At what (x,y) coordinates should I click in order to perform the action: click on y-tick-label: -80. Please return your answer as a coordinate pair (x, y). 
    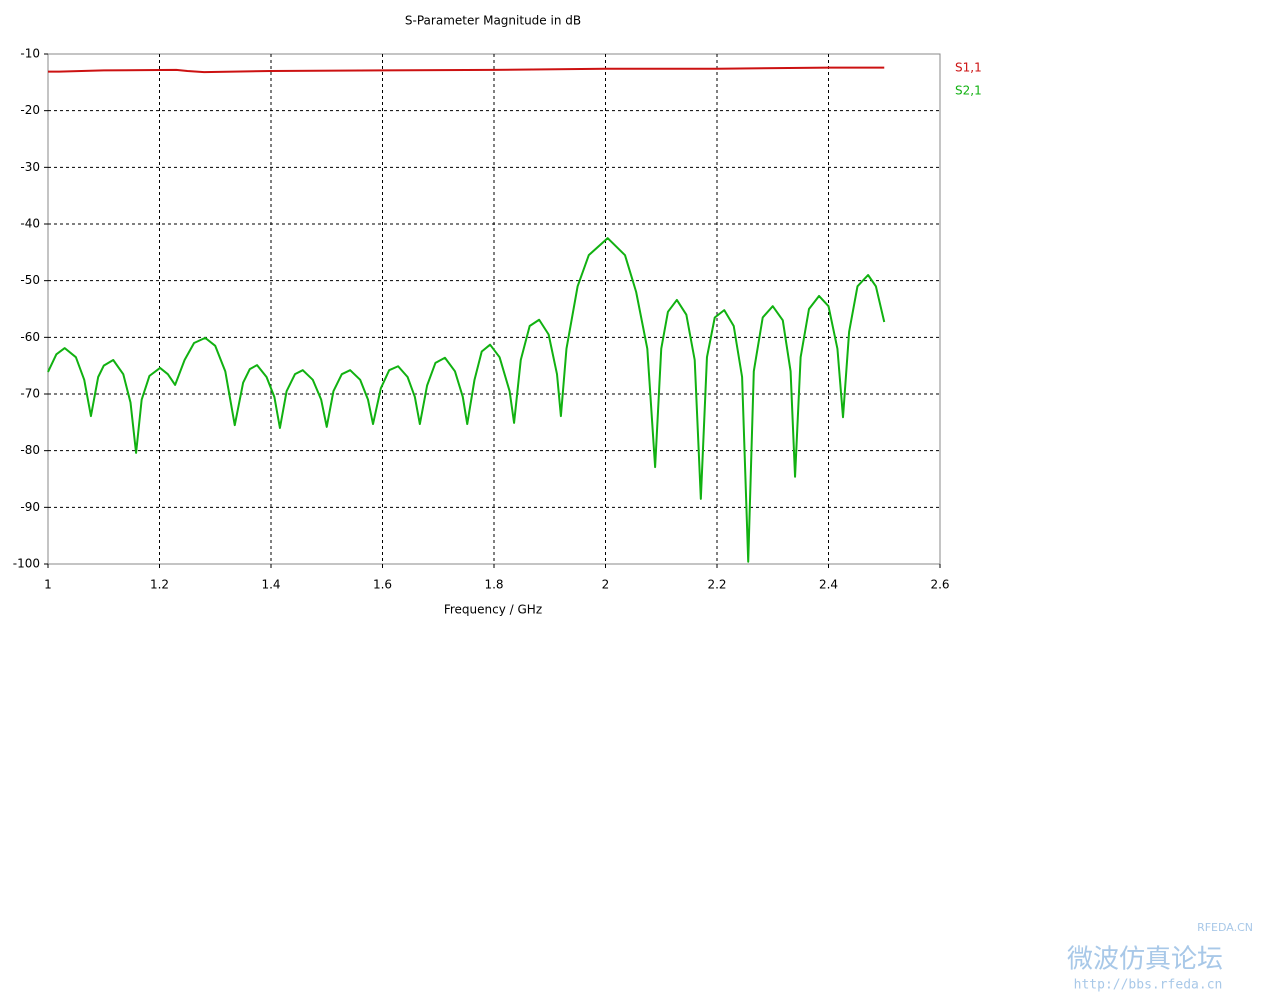
    Looking at the image, I should click on (30, 450).